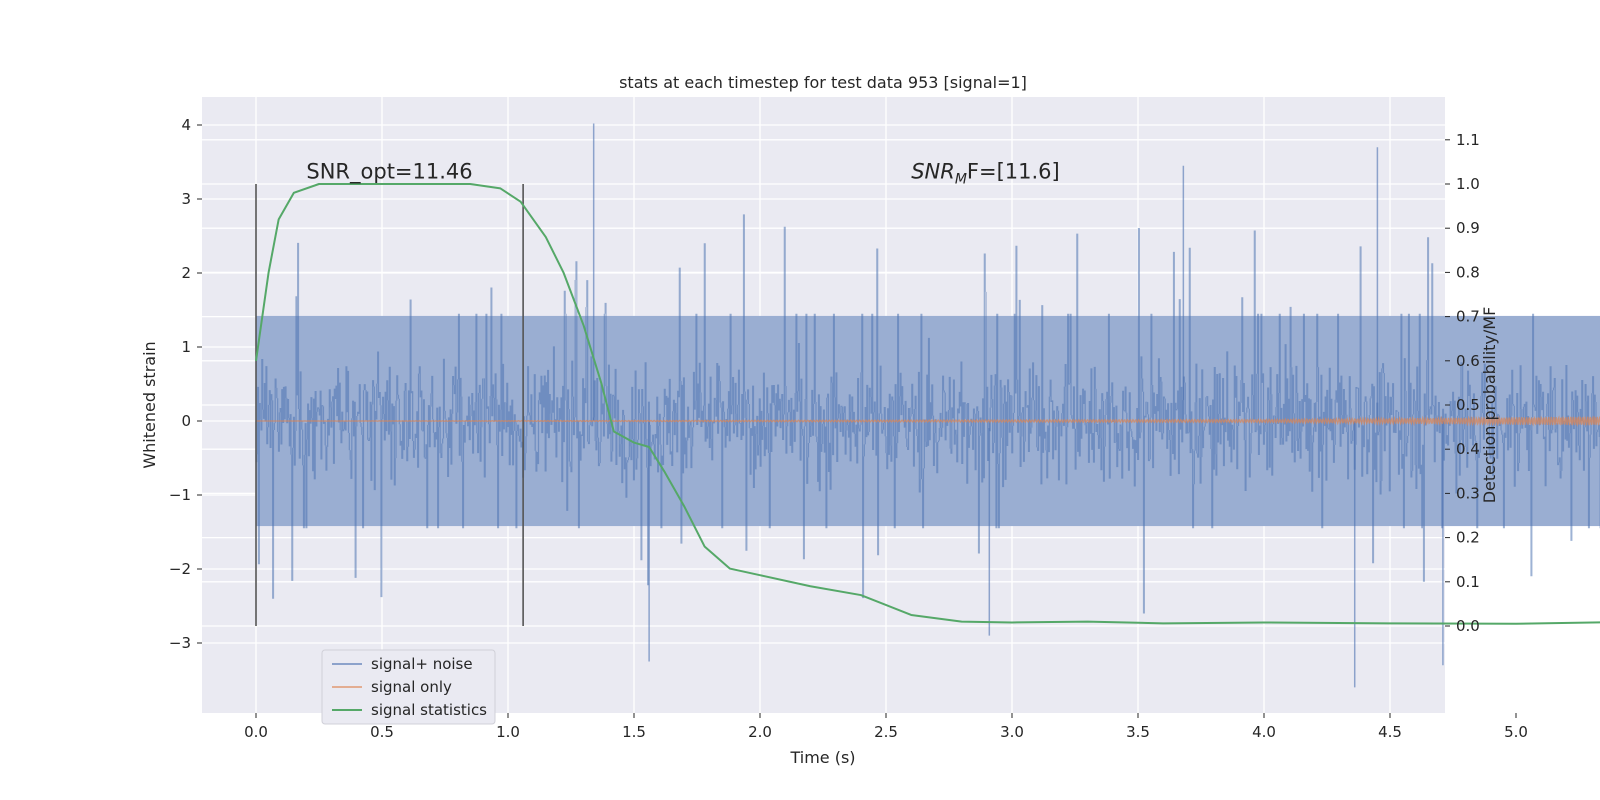  I want to click on legend-label: signal+ noise, so click(422, 664).